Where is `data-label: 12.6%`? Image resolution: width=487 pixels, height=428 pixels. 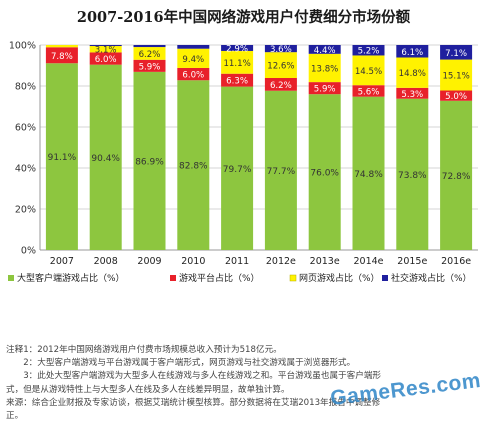
data-label: 12.6% is located at coordinates (280, 67).